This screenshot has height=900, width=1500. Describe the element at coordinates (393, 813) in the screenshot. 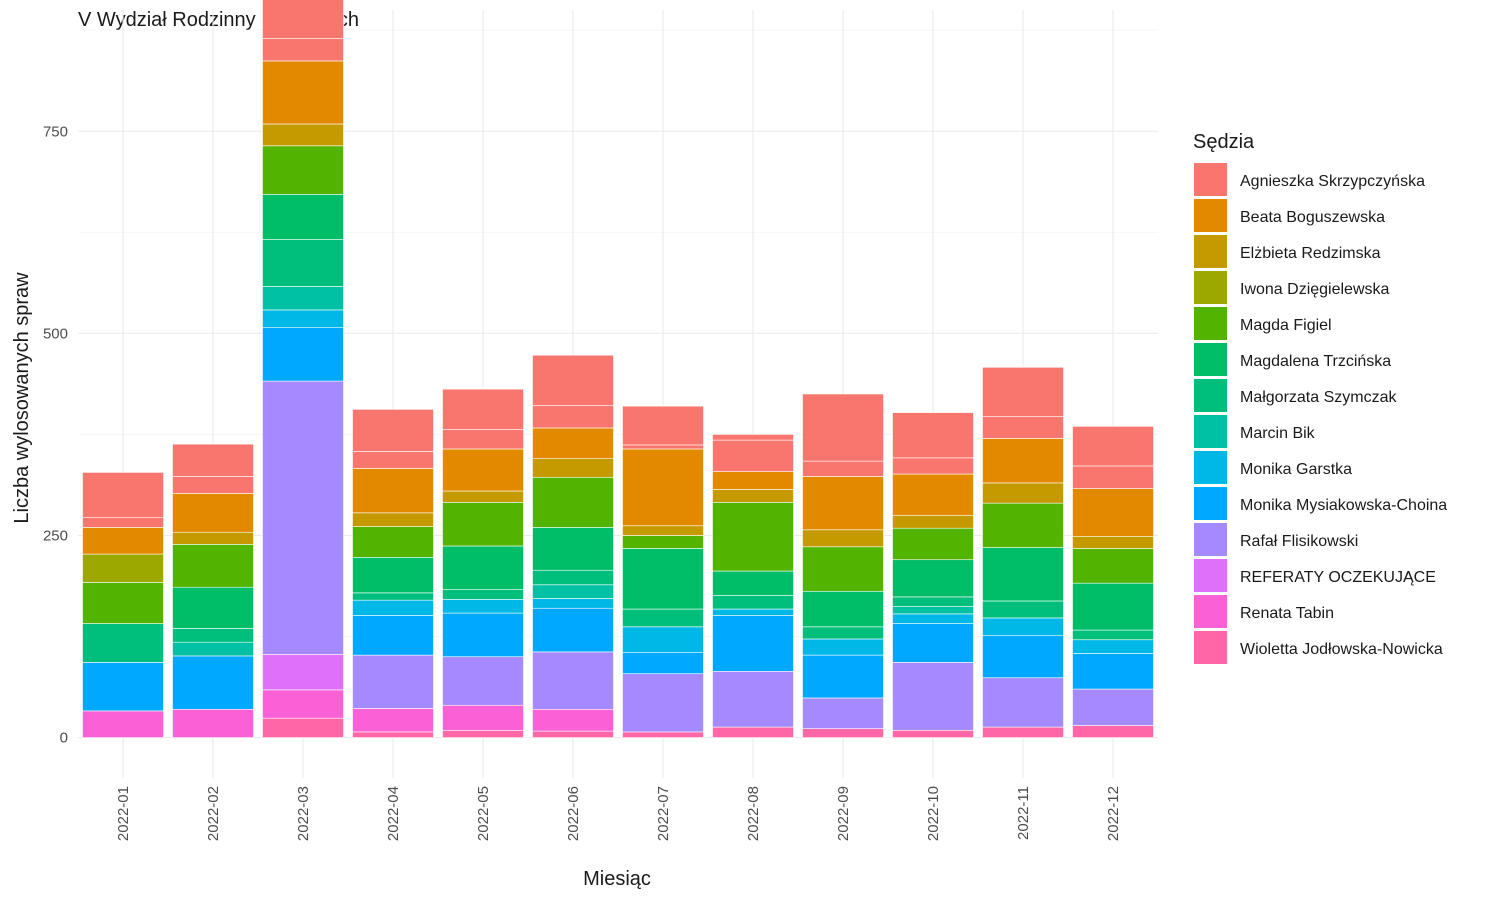

I see `x-tick-label: 2022-04` at that location.